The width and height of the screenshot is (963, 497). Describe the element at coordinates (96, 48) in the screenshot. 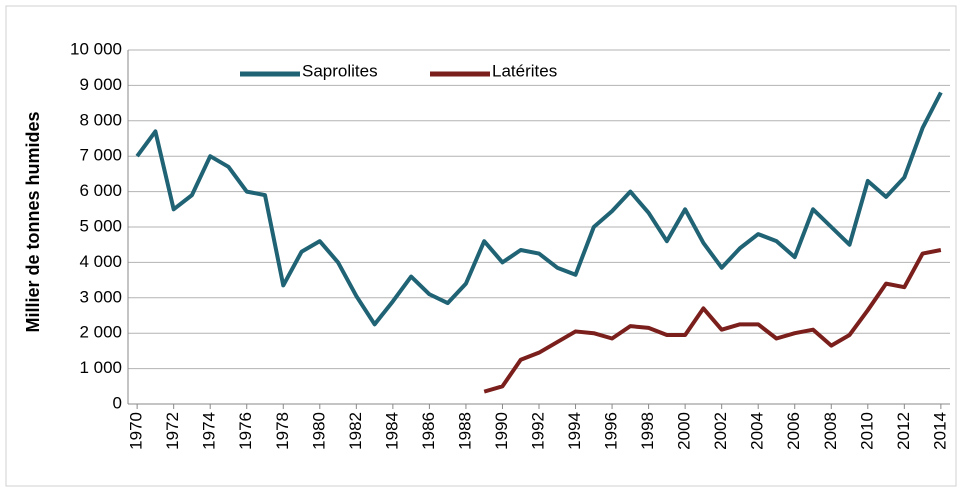

I see `y-tick-label: 10 000` at that location.